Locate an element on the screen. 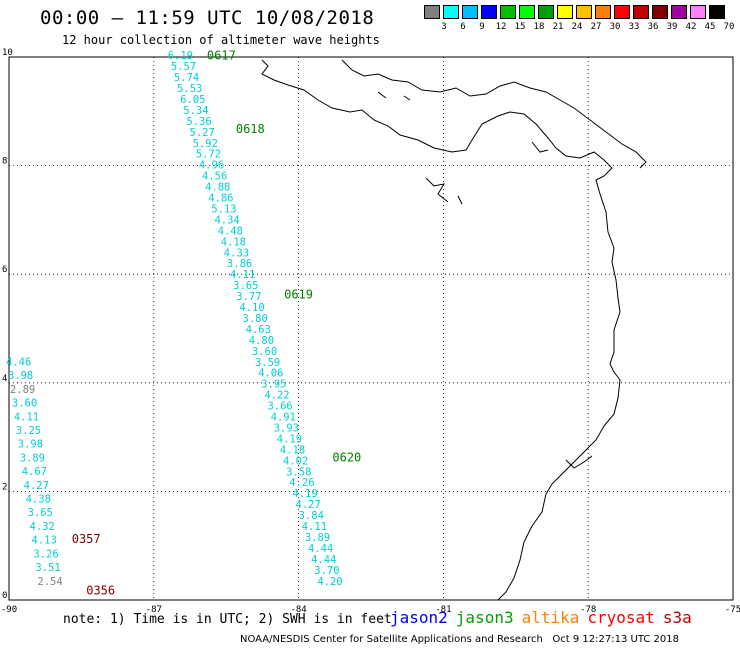 Image resolution: width=740 pixels, height=650 pixels. wave-height-value: 5.72 is located at coordinates (208, 155).